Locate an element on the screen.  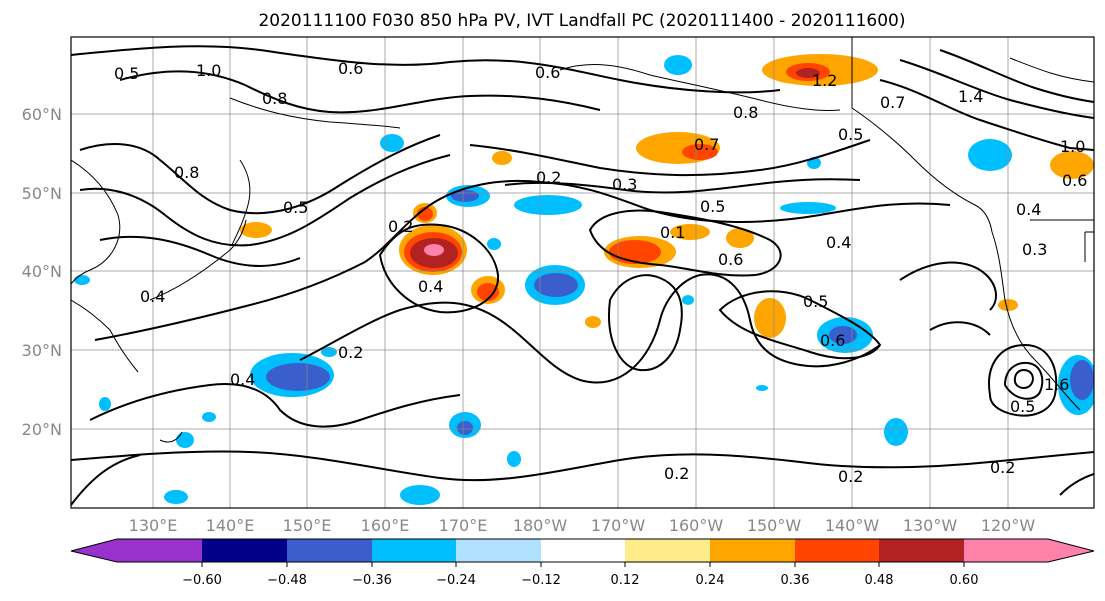
lon-label: 160°E is located at coordinates (385, 525).